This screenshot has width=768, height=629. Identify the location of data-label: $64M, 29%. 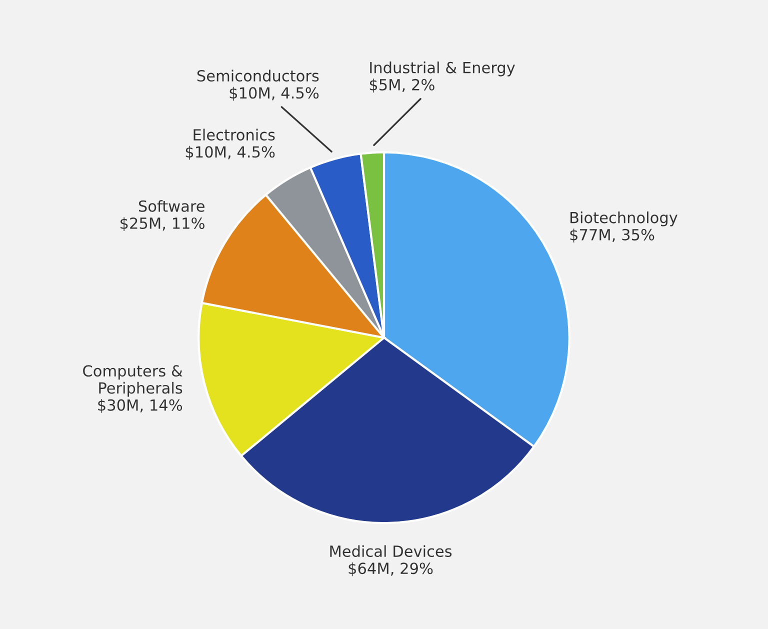
(390, 569).